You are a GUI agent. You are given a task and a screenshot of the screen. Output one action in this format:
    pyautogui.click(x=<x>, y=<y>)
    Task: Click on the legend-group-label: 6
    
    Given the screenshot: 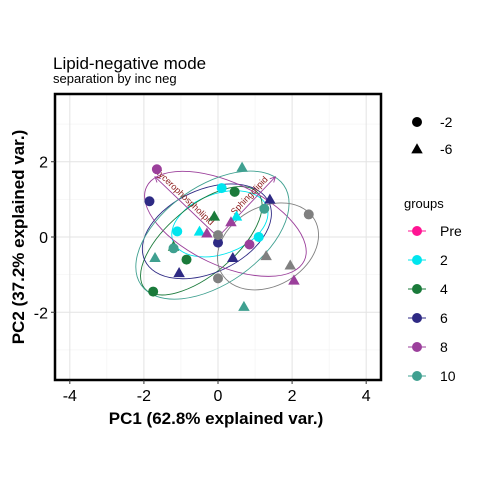 What is the action you would take?
    pyautogui.click(x=444, y=318)
    